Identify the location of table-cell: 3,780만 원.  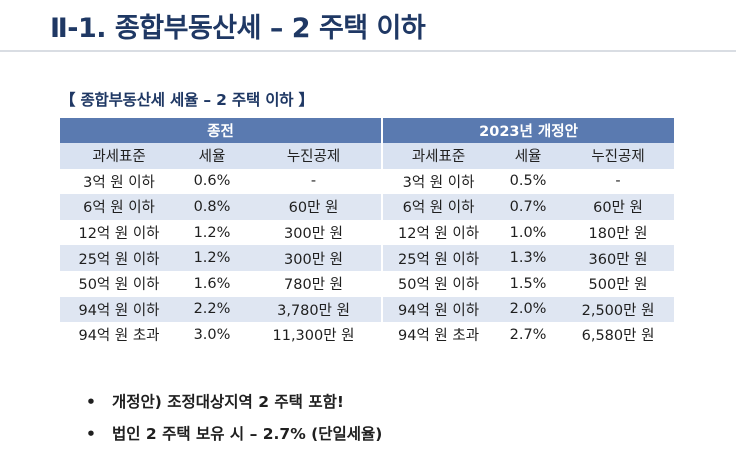
(314, 309).